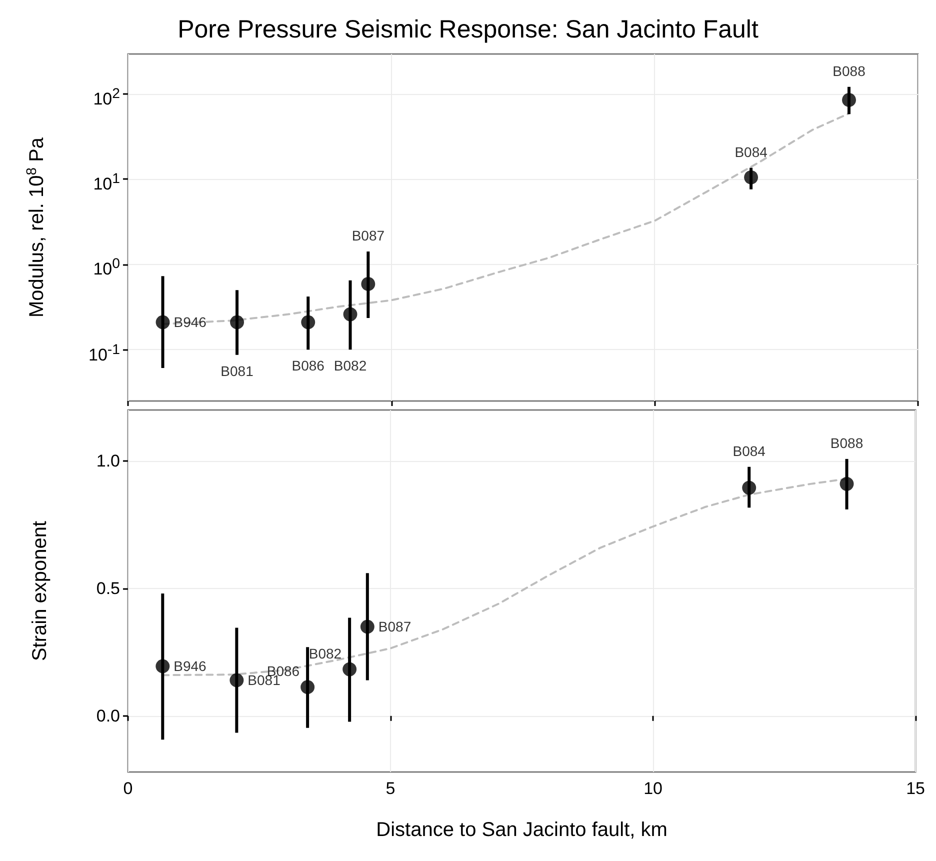  I want to click on x-axis-title: Distance to San Jacinto fault, km, so click(522, 830).